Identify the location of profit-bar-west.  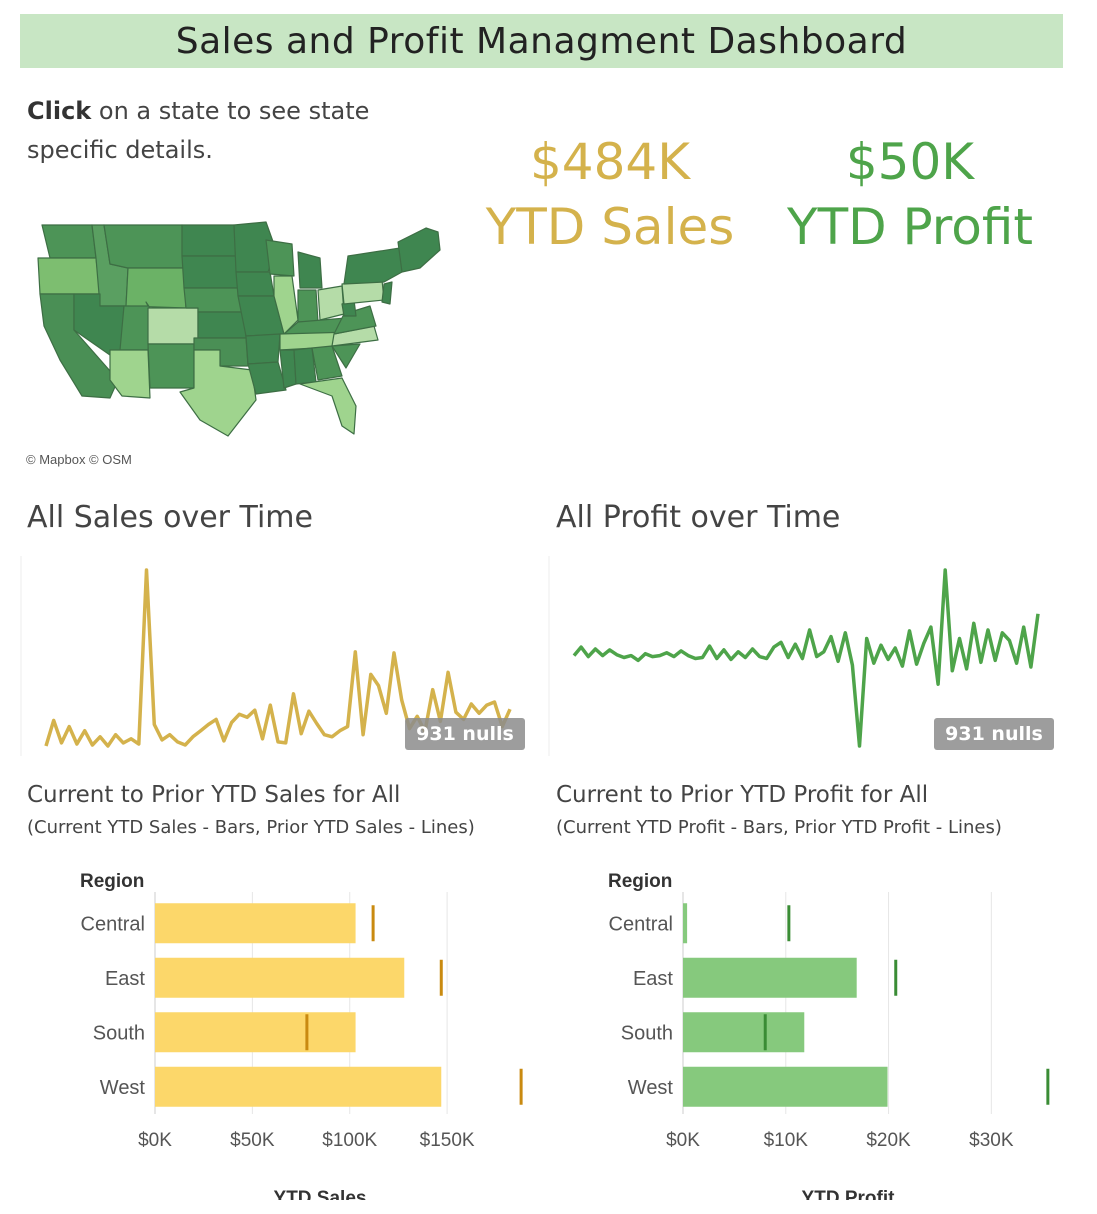
(785, 1086).